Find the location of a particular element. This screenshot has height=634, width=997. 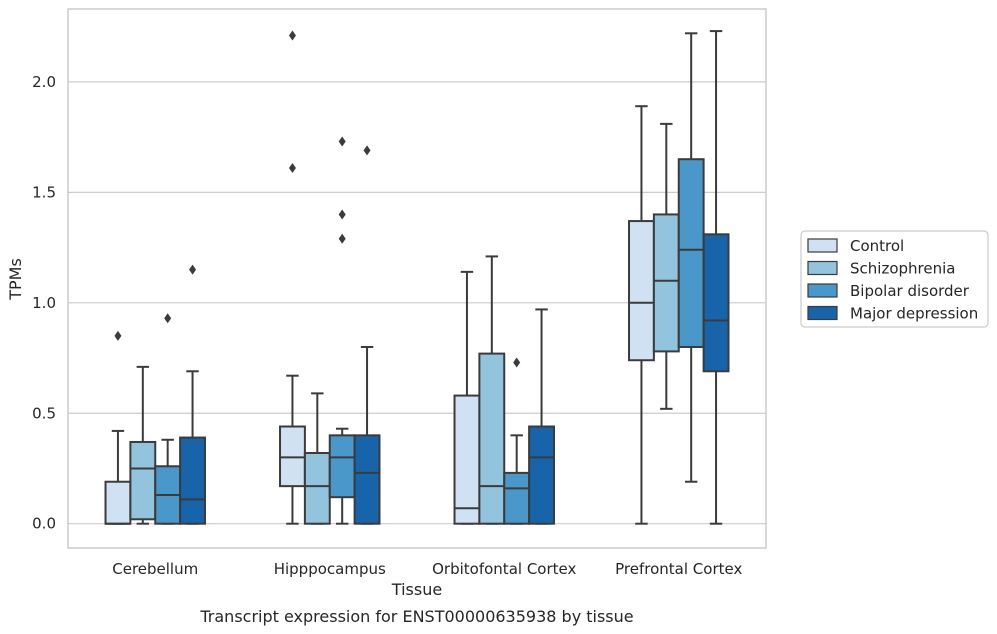

legend-frame is located at coordinates (894, 279).